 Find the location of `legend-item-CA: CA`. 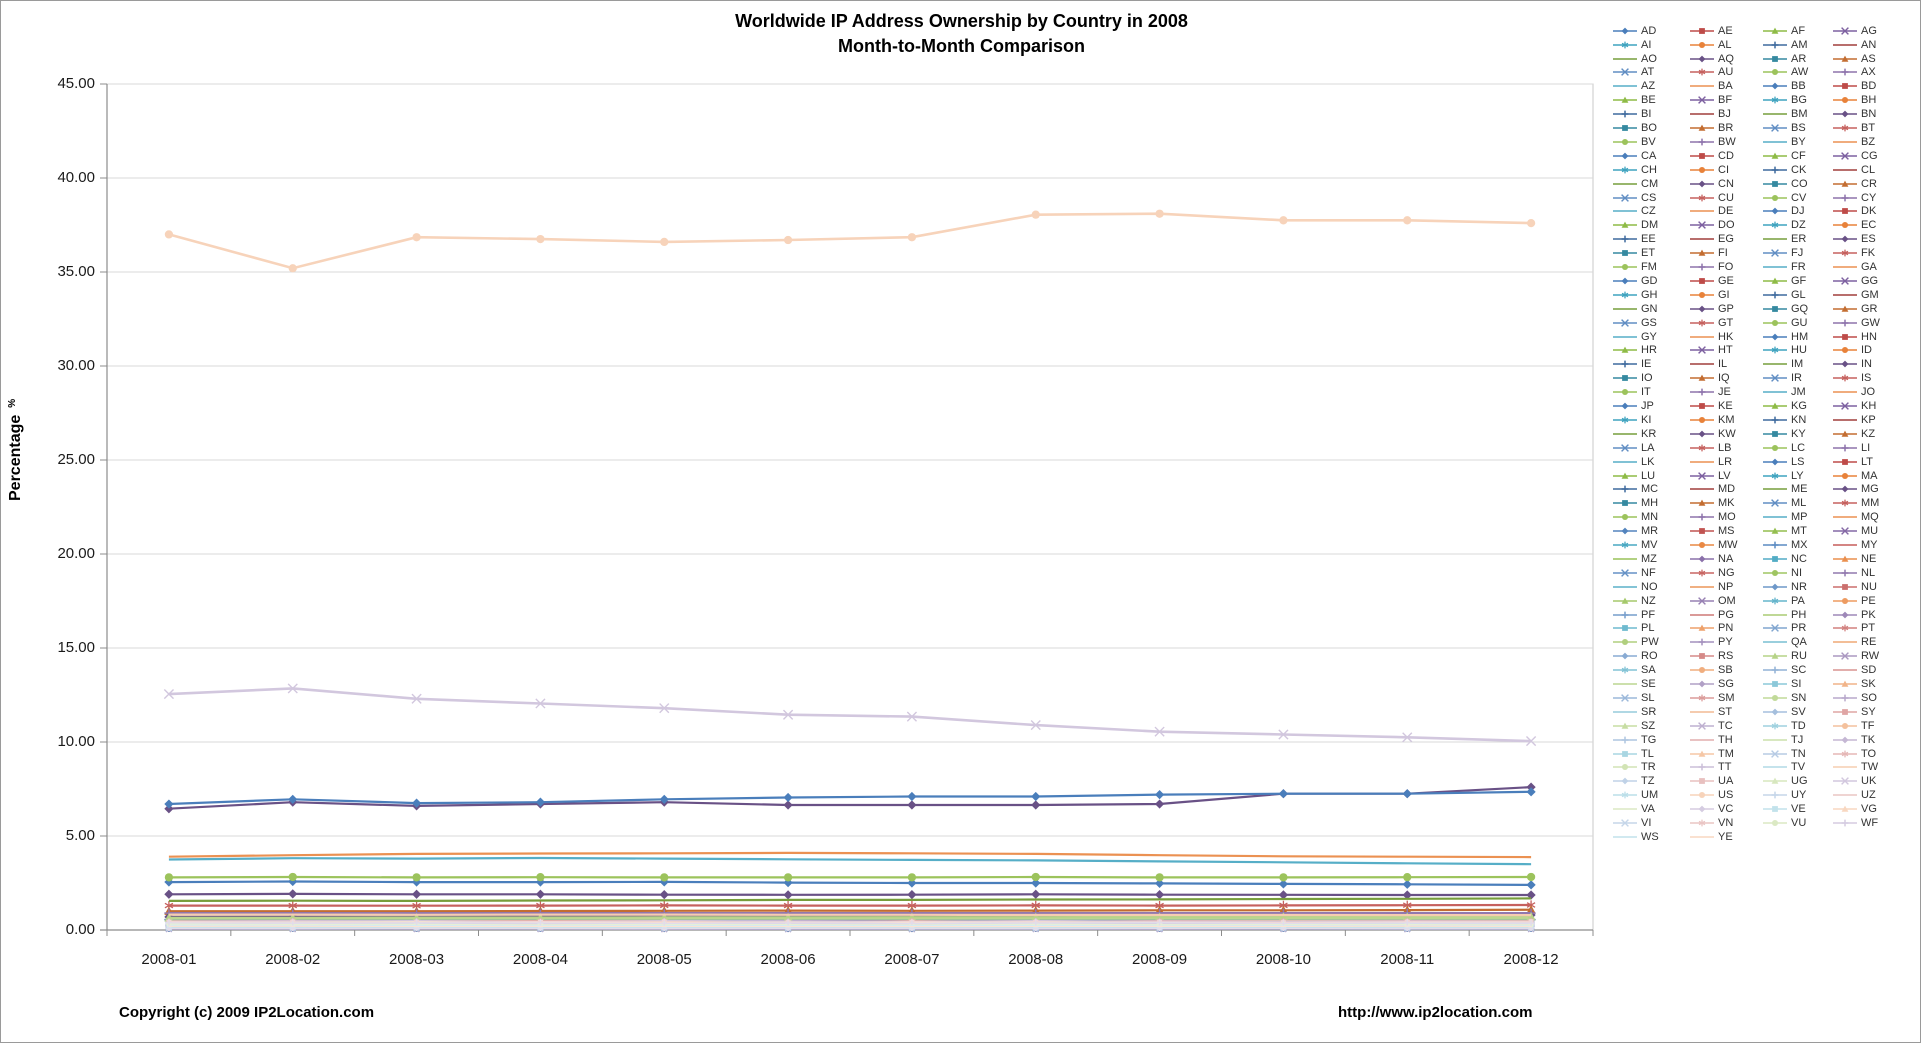

legend-item-CA: CA is located at coordinates (1634, 154).